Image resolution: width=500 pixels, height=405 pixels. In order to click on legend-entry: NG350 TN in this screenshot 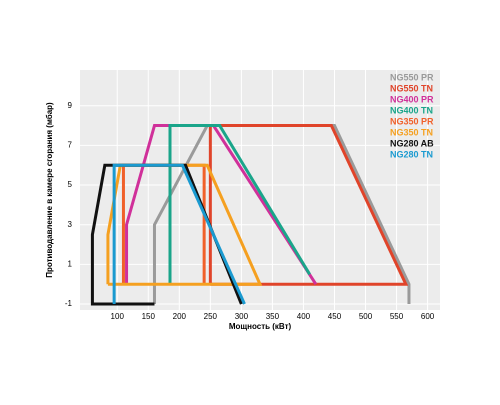, I will do `click(411, 132)`.